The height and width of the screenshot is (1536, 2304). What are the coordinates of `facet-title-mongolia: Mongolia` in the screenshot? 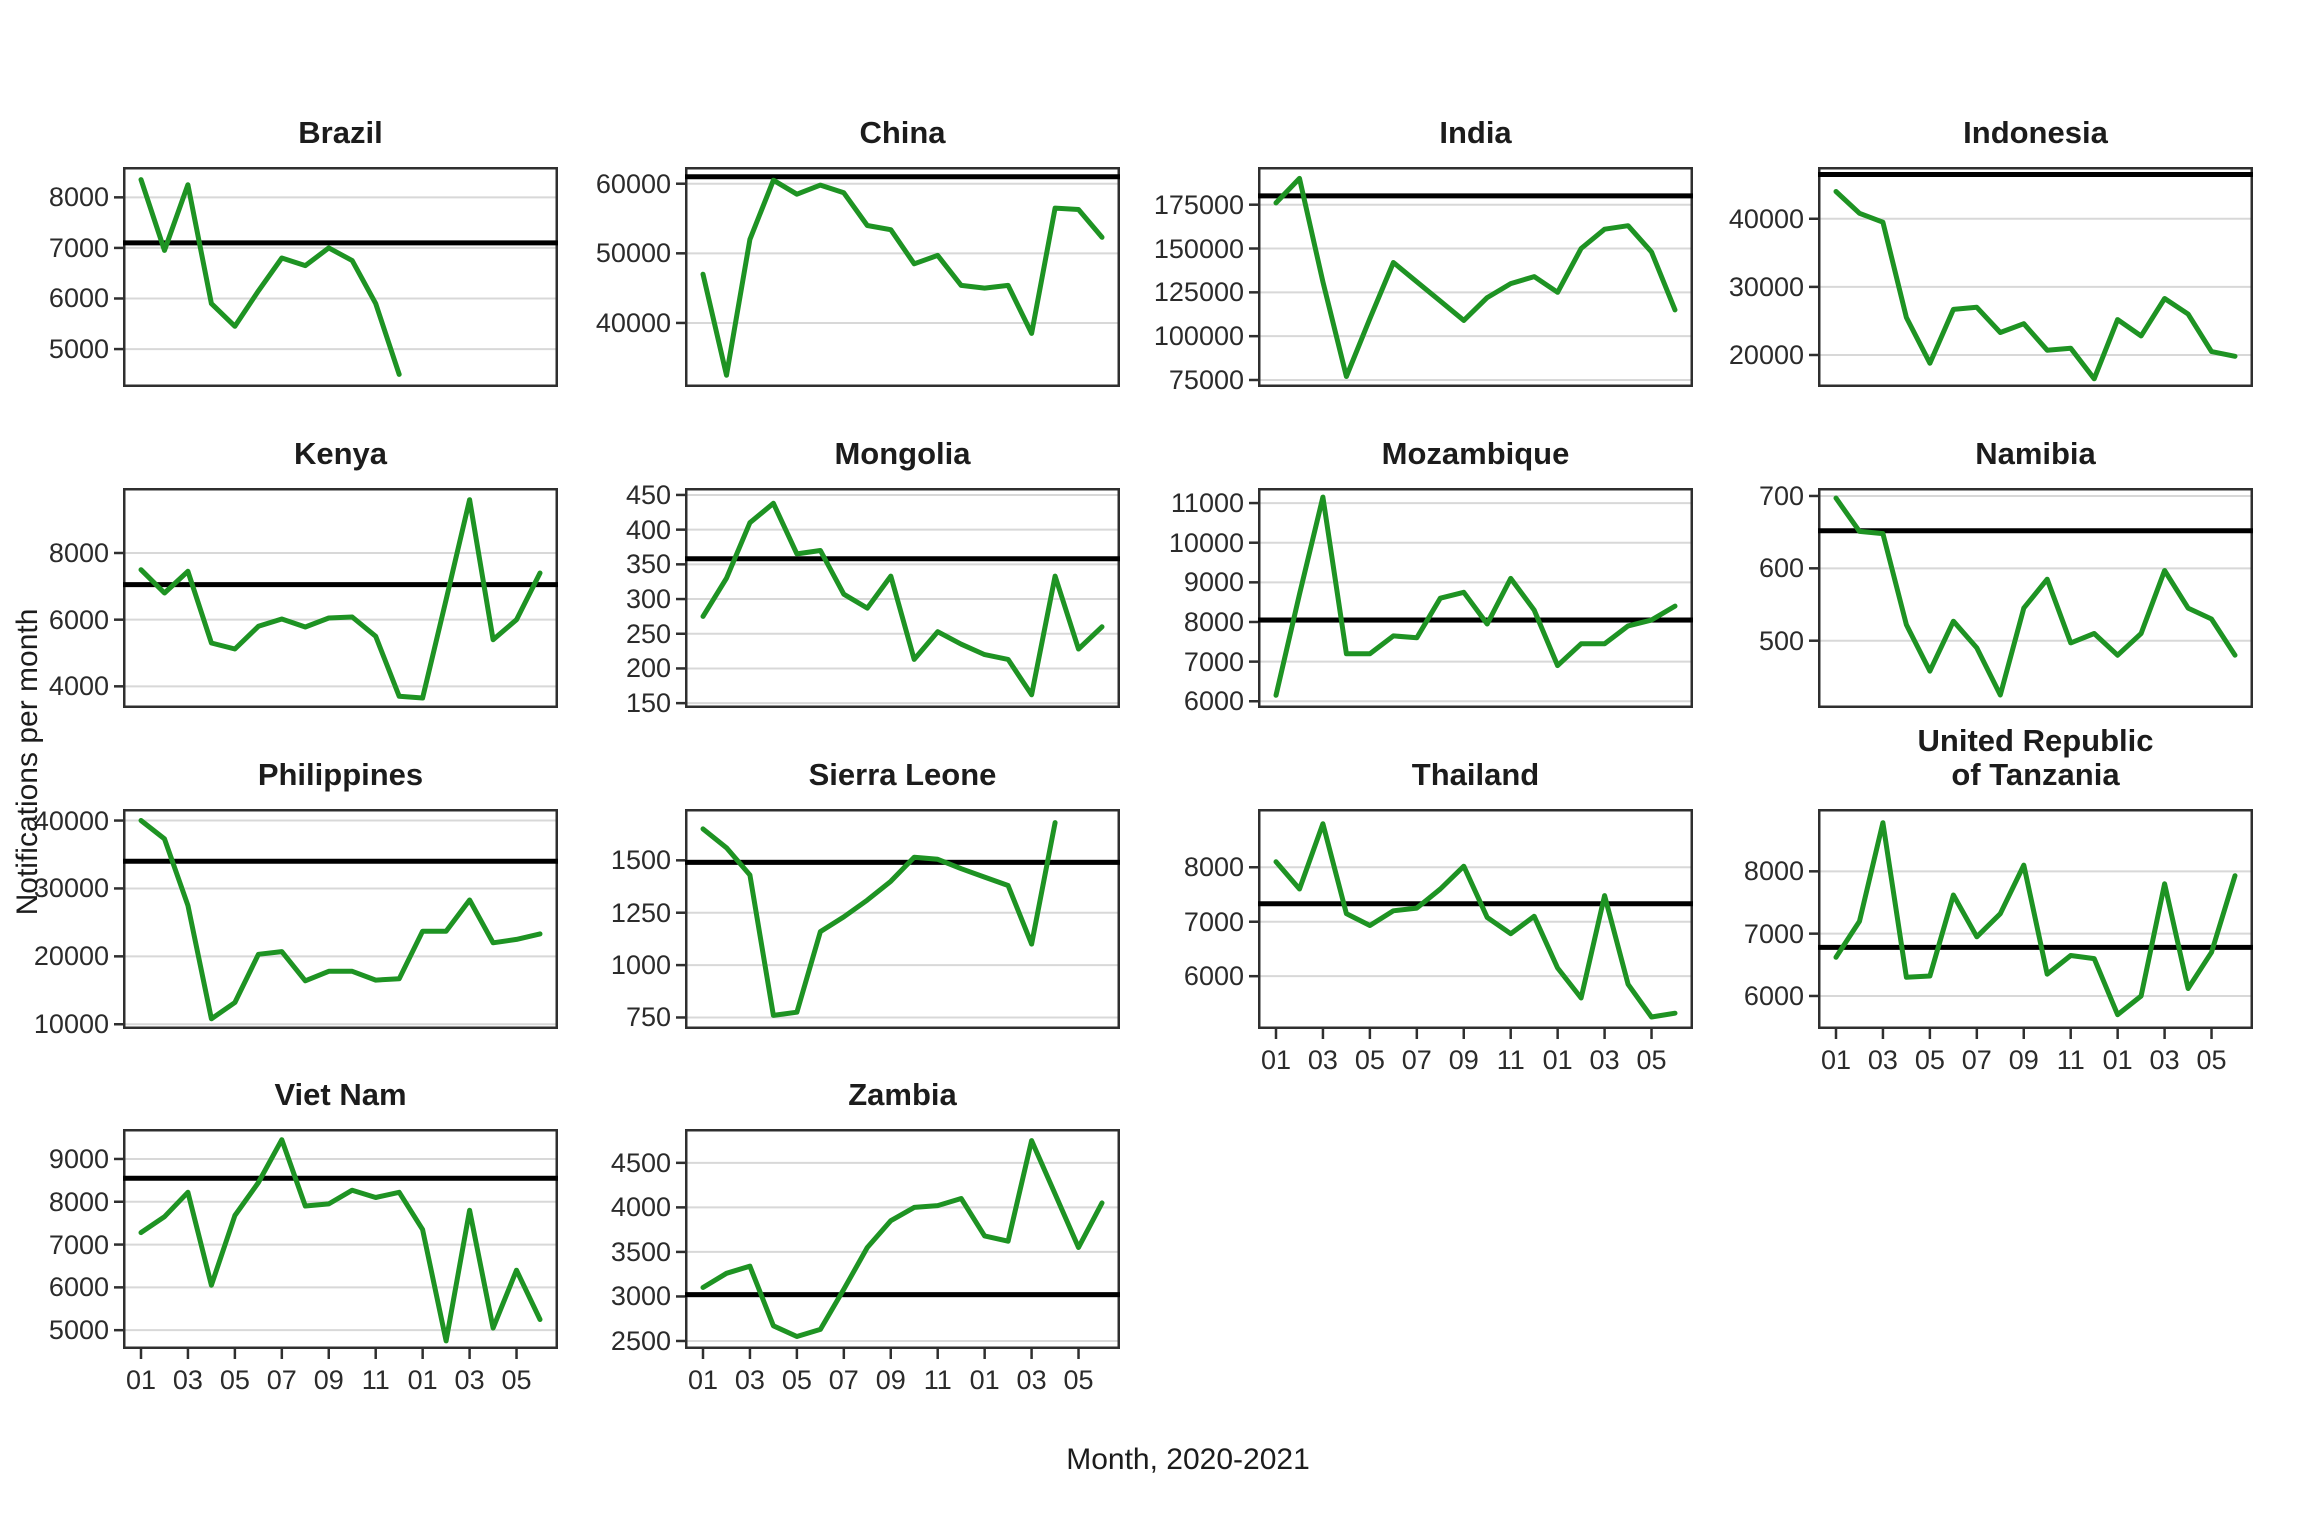 It's located at (902, 454).